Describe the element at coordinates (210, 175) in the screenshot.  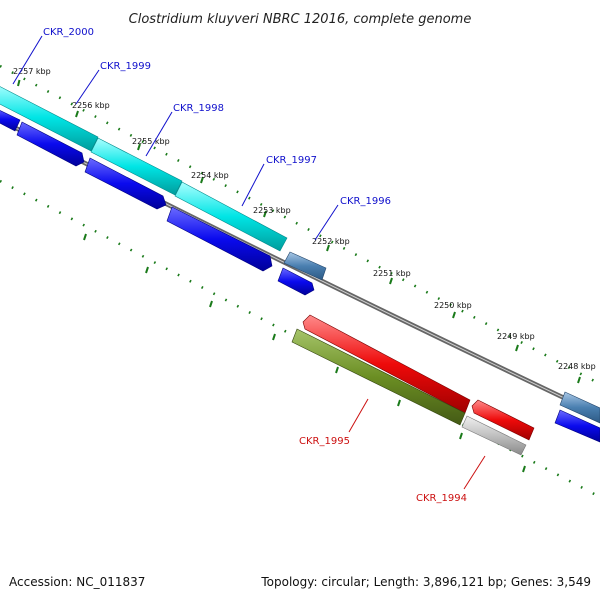
I see `kbp-label: 2254 kbp` at that location.